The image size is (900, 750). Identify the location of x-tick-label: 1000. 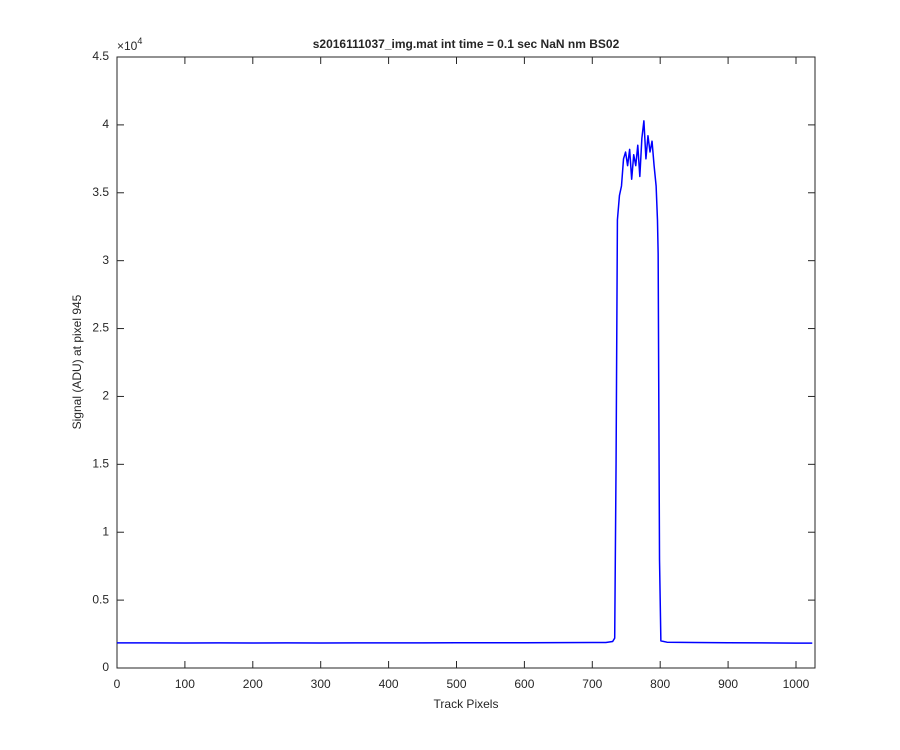
(796, 684).